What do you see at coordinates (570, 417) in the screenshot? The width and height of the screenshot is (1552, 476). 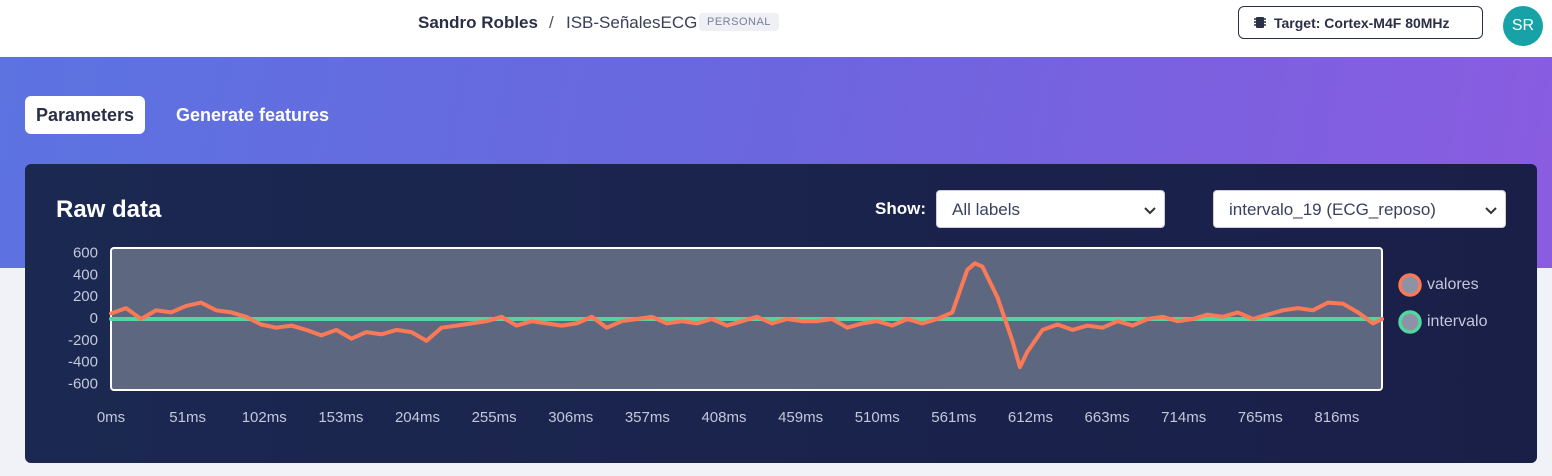 I see `x-tick-label: 306ms` at bounding box center [570, 417].